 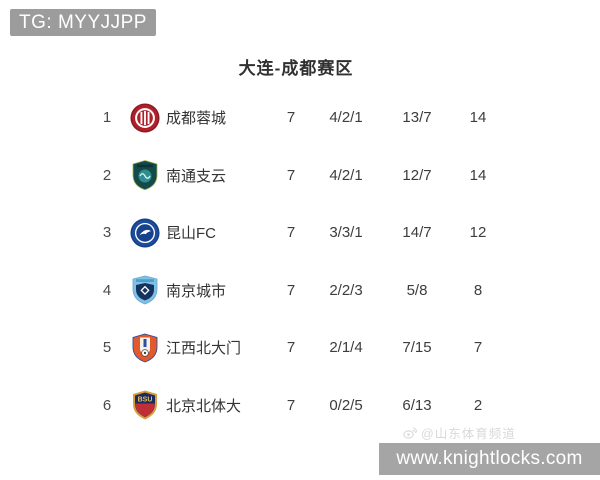 I want to click on jiangxi-beidamen-crest-icon, so click(x=145, y=348).